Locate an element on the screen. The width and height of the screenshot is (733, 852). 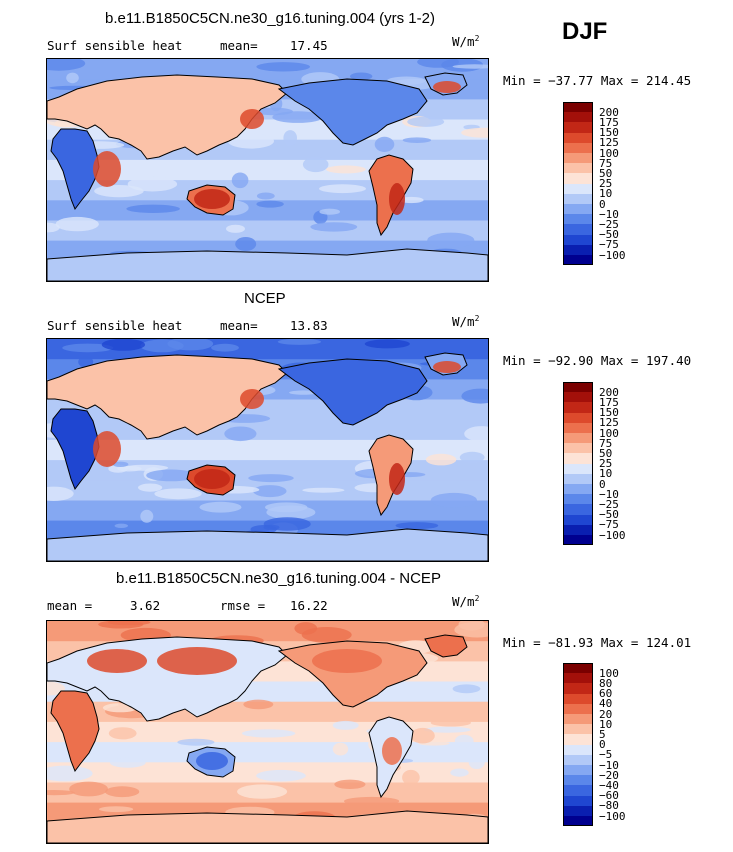
colorbar-label: −25 is located at coordinates (609, 224).